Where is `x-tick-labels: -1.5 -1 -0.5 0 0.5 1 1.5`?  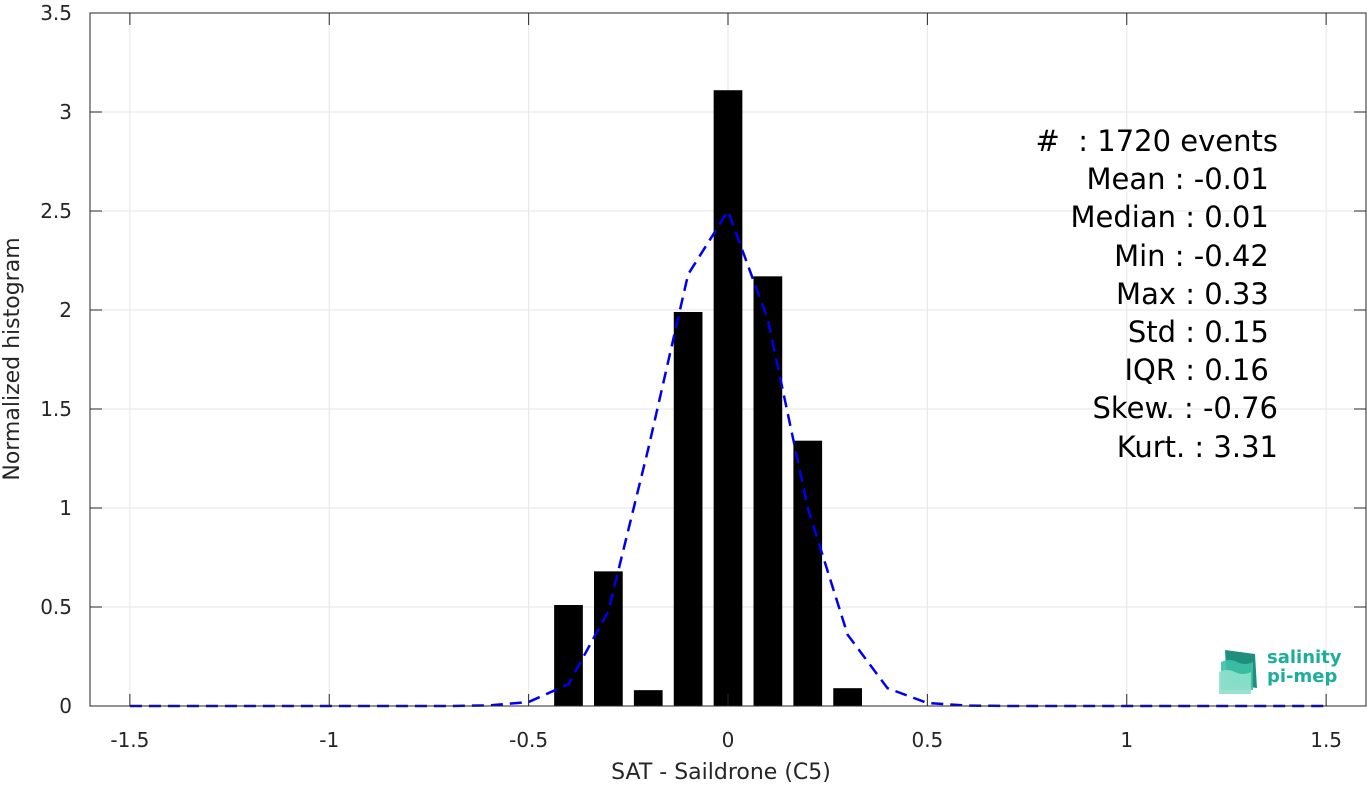 x-tick-labels: -1.5 -1 -0.5 0 0.5 1 1.5 is located at coordinates (726, 740).